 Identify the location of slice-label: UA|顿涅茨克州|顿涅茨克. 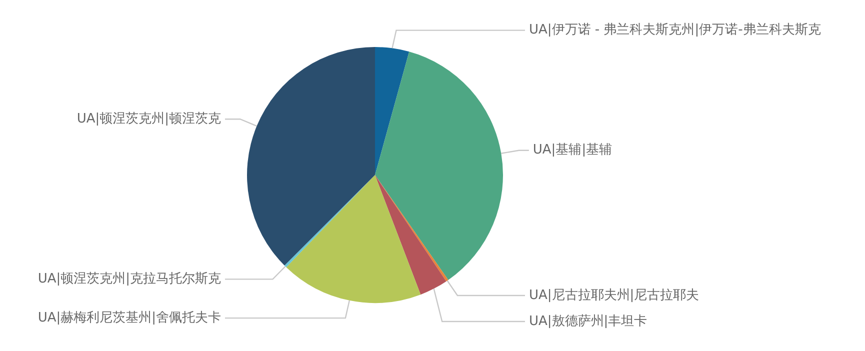
(148, 119).